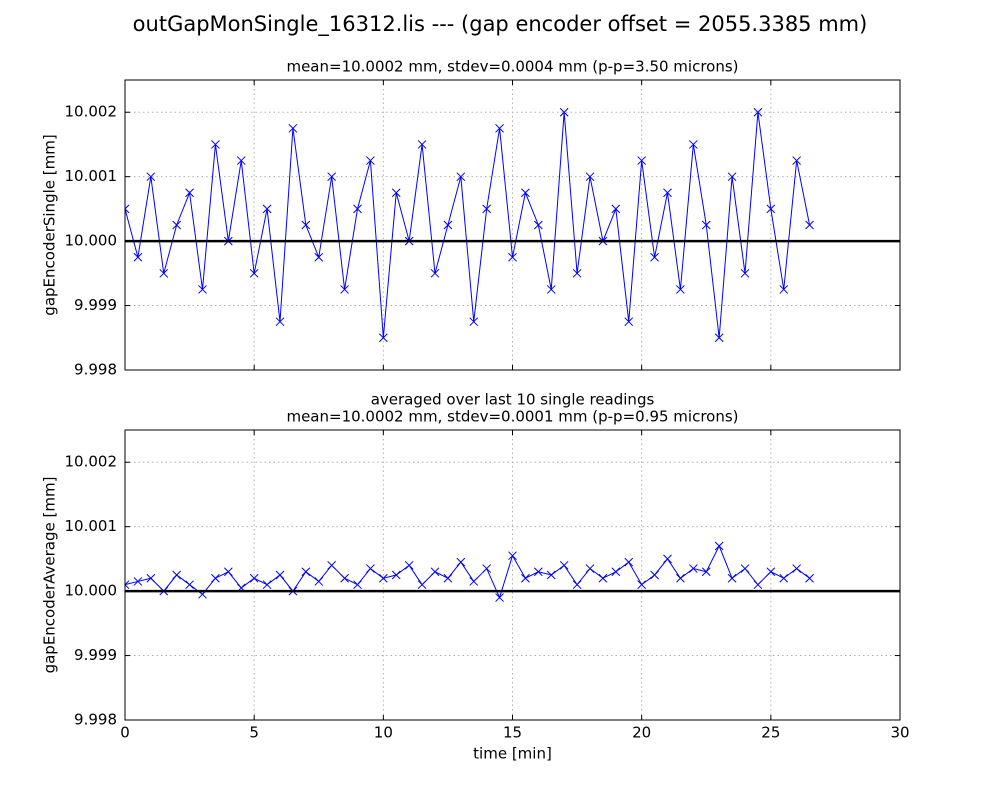 This screenshot has width=1000, height=800. What do you see at coordinates (512, 571) in the screenshot?
I see `plot-area` at bounding box center [512, 571].